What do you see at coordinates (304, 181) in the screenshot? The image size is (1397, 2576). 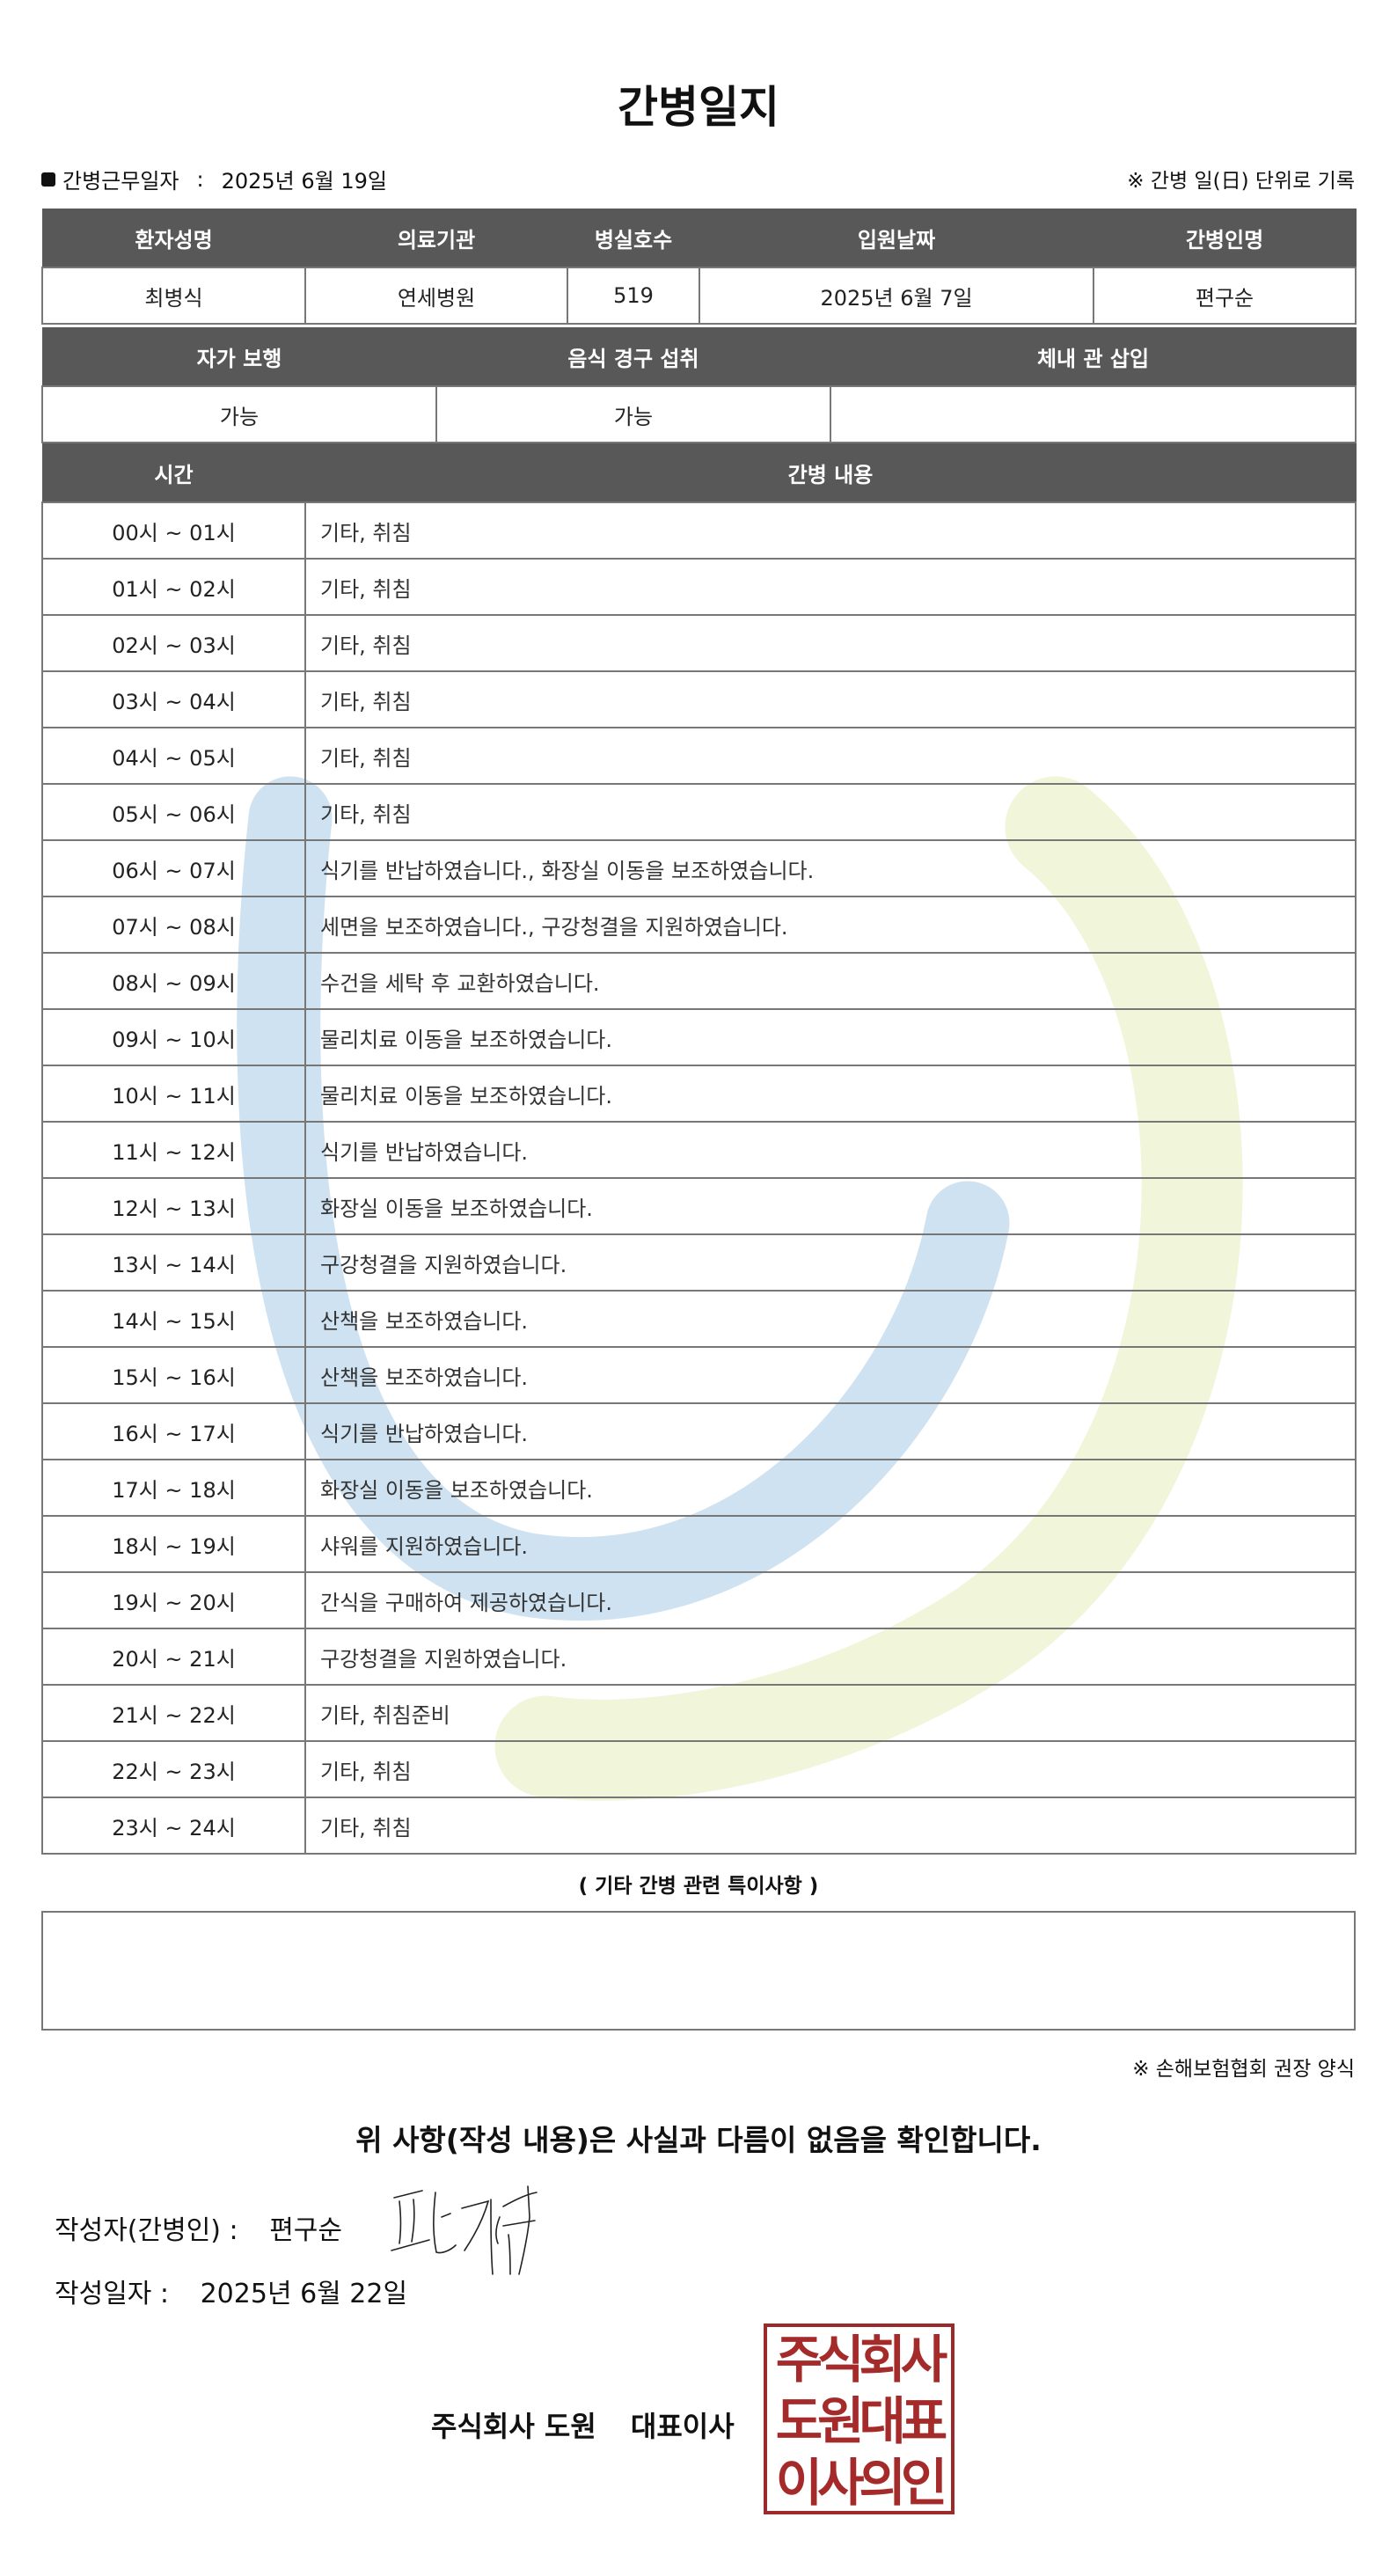 I see `work-date-value: 2025년 6월 19일` at bounding box center [304, 181].